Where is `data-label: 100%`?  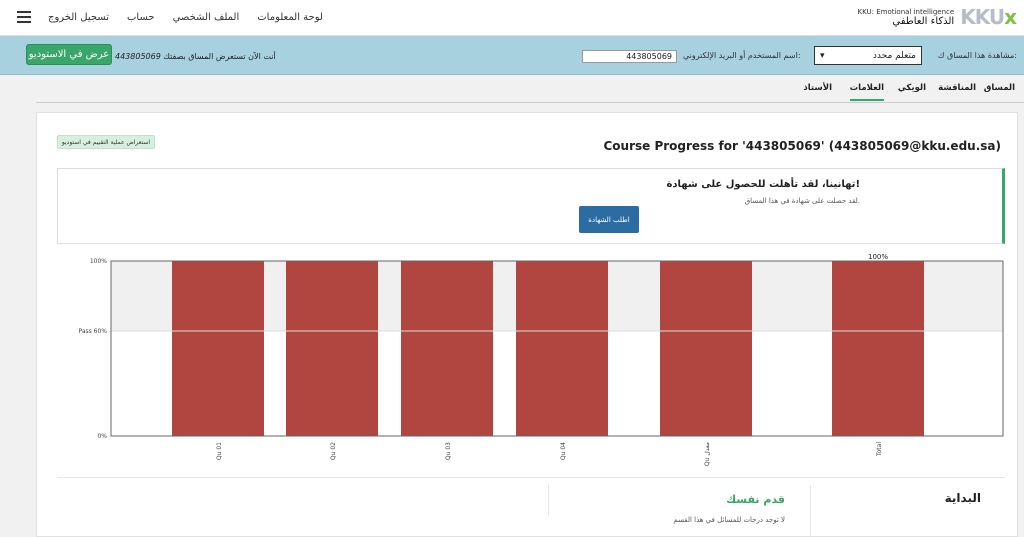 data-label: 100% is located at coordinates (878, 257).